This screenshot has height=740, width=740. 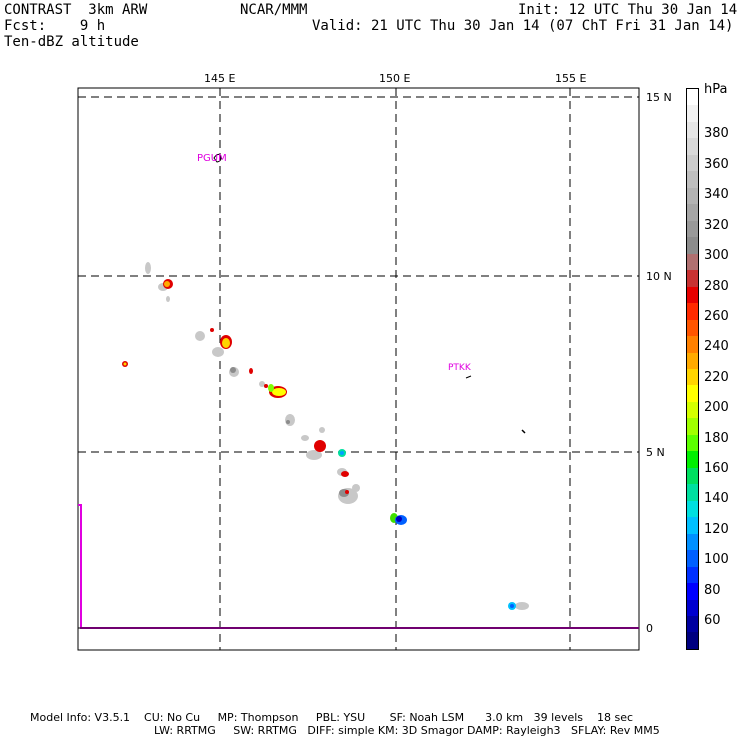 I want to click on chuuk-island, so click(x=468, y=377).